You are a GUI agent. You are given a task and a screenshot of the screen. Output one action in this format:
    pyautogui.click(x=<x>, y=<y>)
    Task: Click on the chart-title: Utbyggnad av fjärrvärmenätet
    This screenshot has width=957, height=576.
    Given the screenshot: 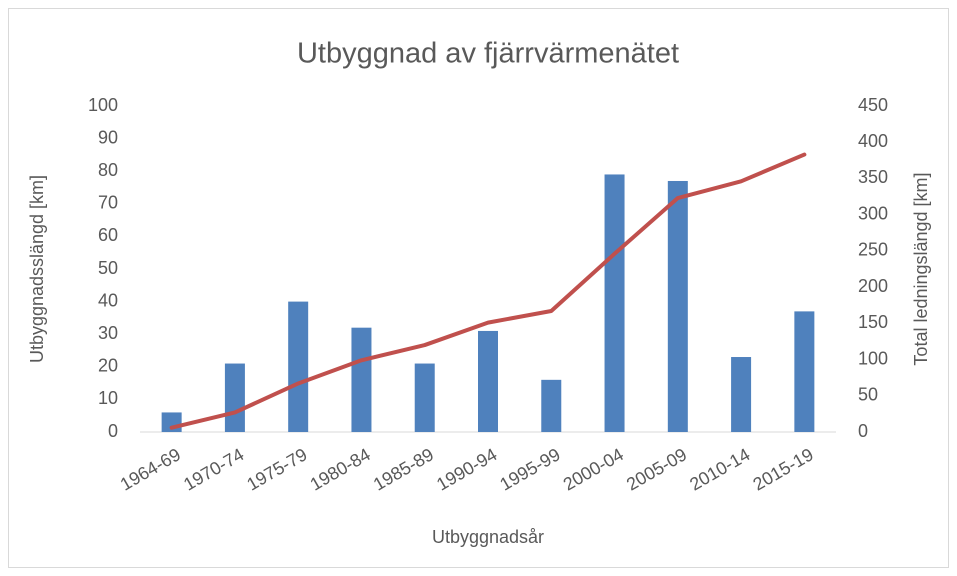 What is the action you would take?
    pyautogui.click(x=488, y=54)
    